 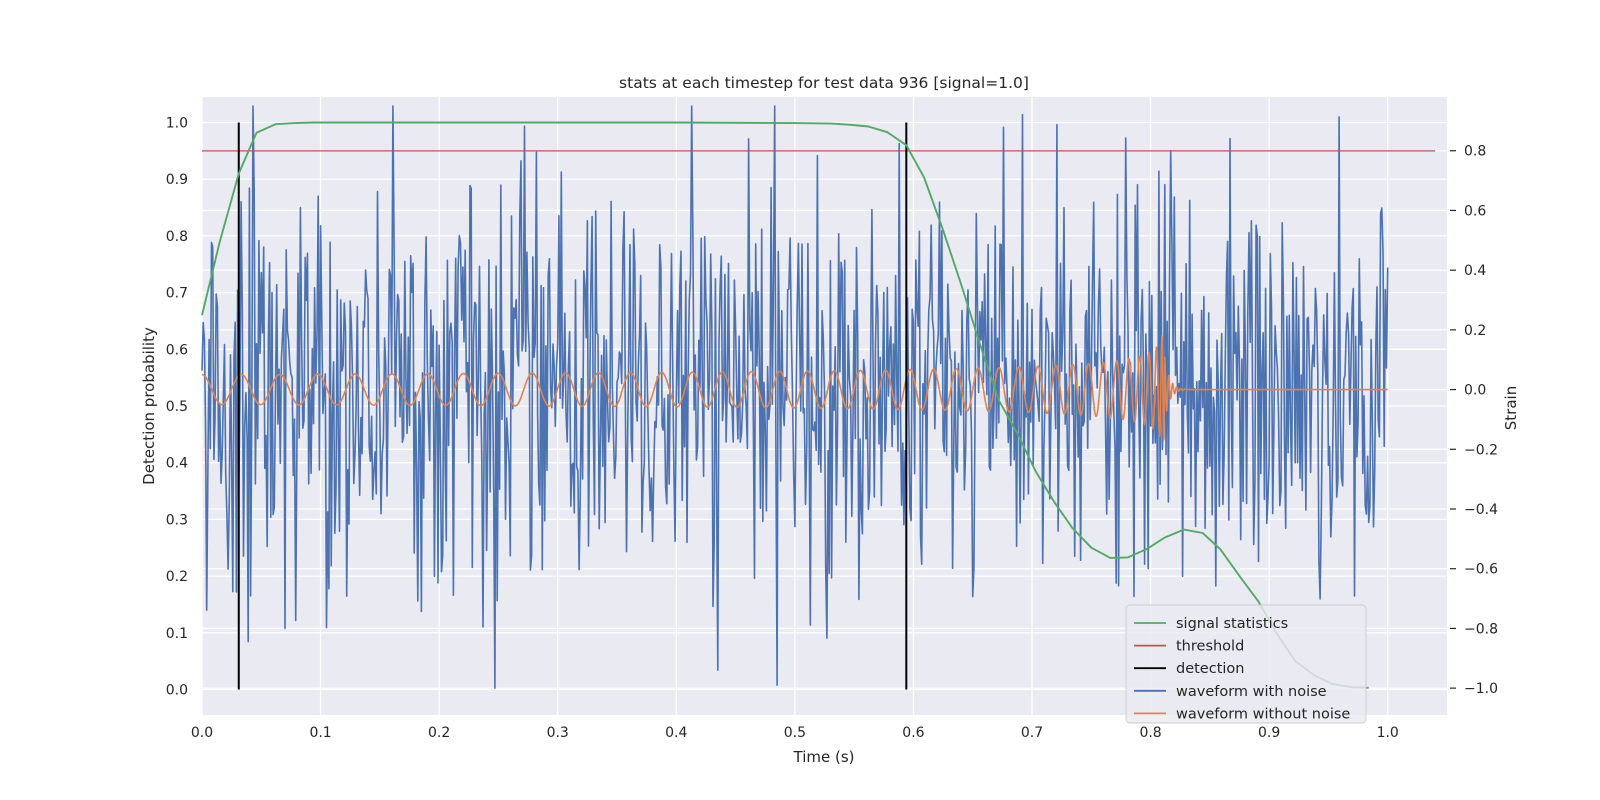 I want to click on y-tick-labels: 0.0 0.1 0.2 0.3 0.4 0.5 0.6 0.7 0.8 0.9 1.0, so click(x=177, y=407).